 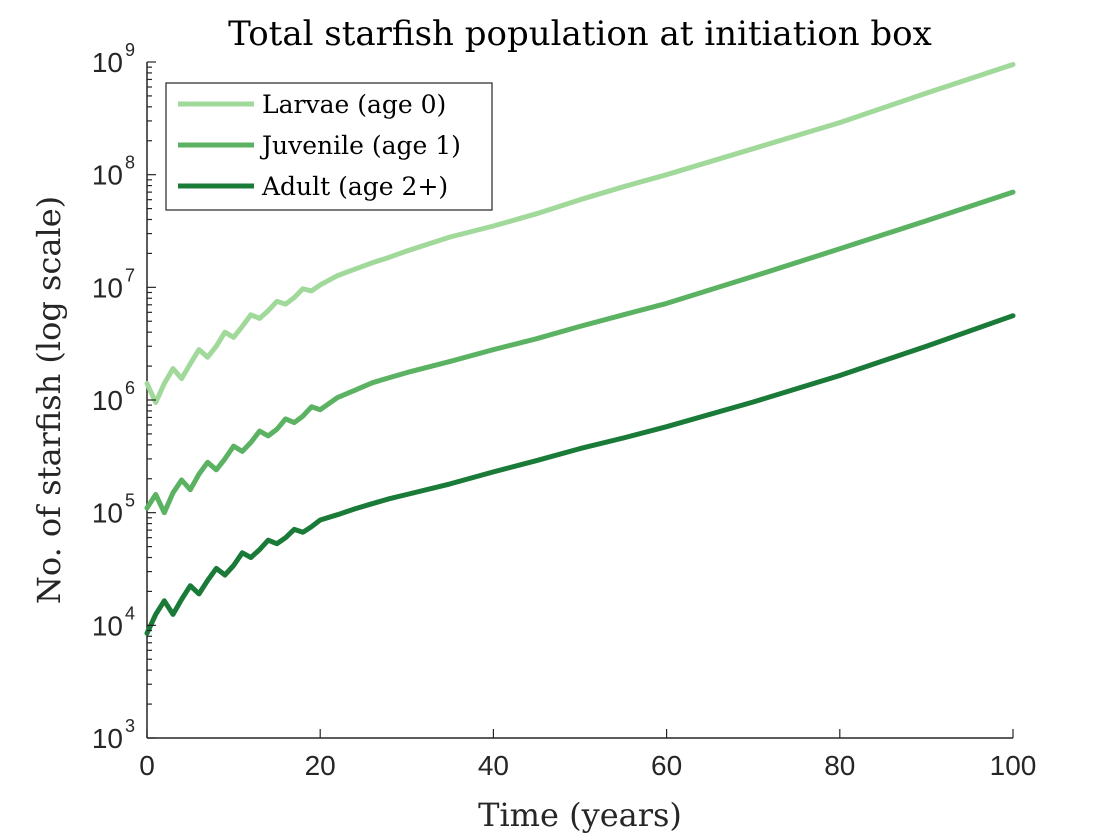 What do you see at coordinates (130, 163) in the screenshot?
I see `y-tick-exponent: 8` at bounding box center [130, 163].